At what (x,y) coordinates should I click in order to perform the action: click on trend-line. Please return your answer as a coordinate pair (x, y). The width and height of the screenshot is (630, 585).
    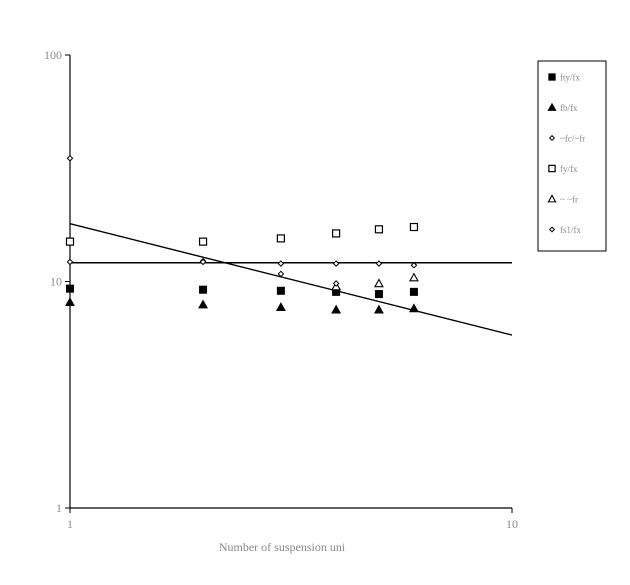
    Looking at the image, I should click on (291, 279).